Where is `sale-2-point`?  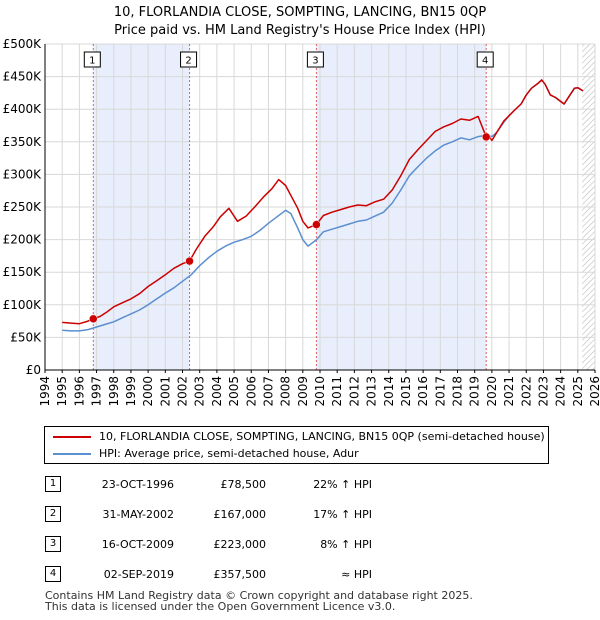 sale-2-point is located at coordinates (189, 261).